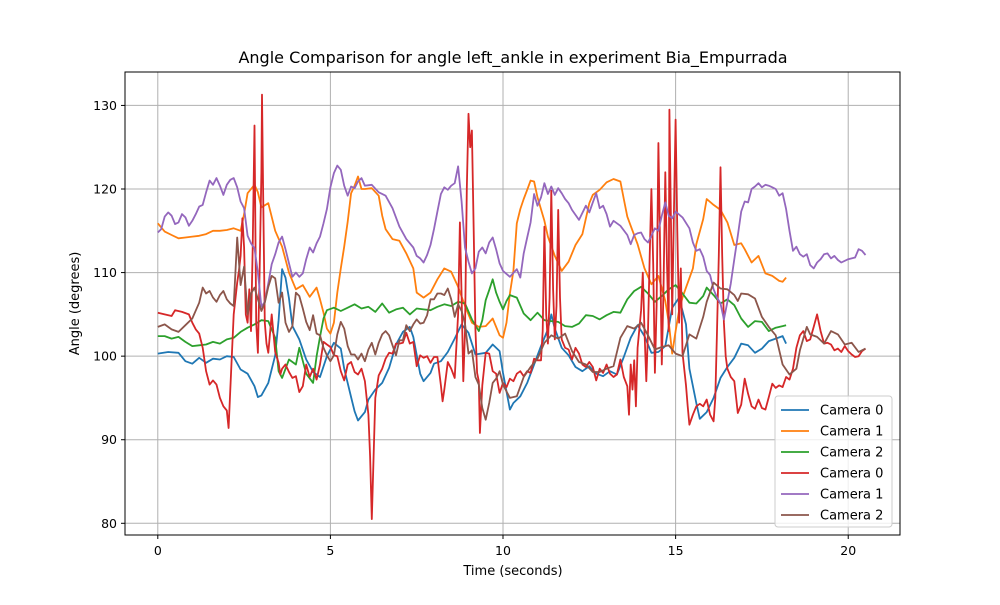 Image resolution: width=1000 pixels, height=605 pixels. Describe the element at coordinates (158, 550) in the screenshot. I see `x-tick-label: 0` at that location.